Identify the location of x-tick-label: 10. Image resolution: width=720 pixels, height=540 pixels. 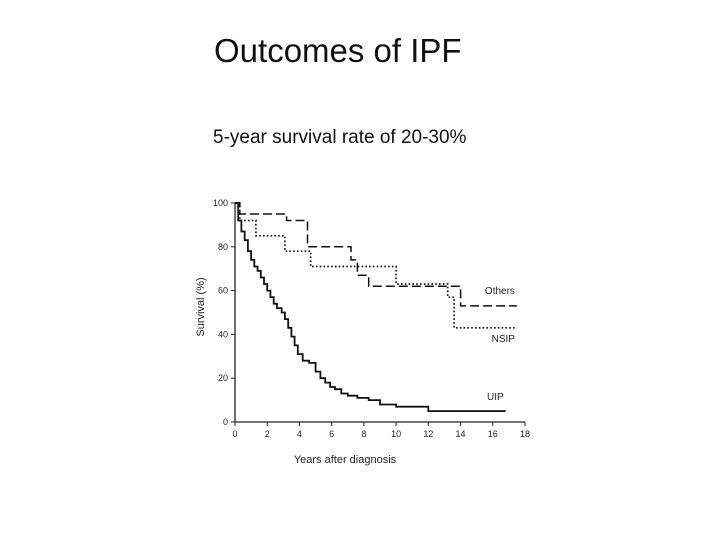
(396, 434).